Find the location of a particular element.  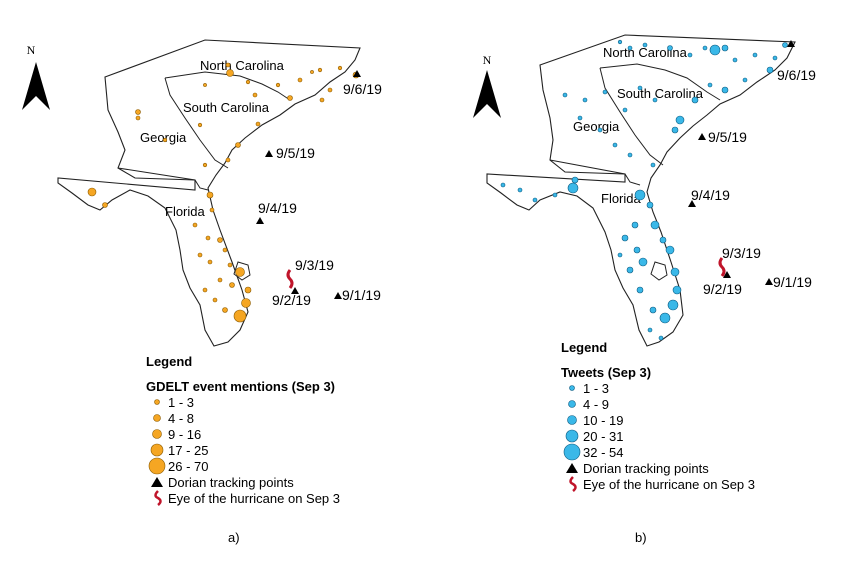

legend-class-4: 17 - 25 is located at coordinates (243, 450).